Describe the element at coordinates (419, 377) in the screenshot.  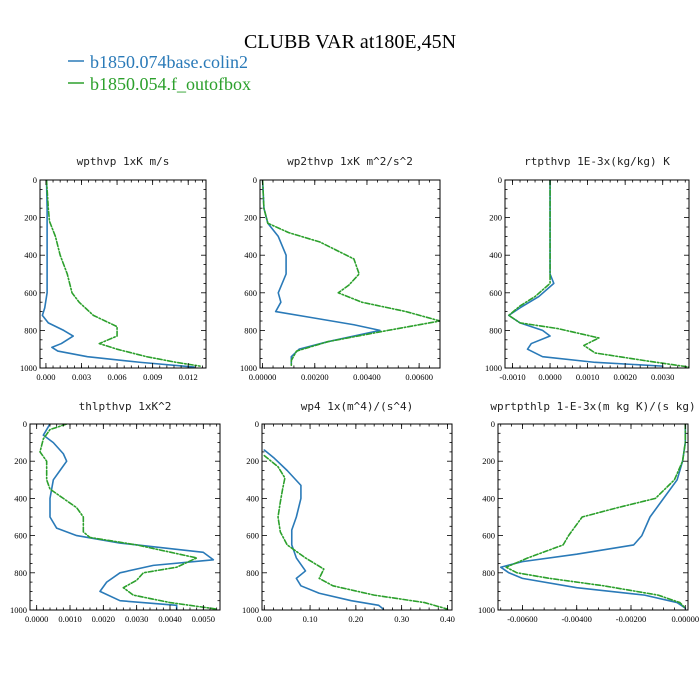
I see `x-tick-label: 0.00600` at that location.